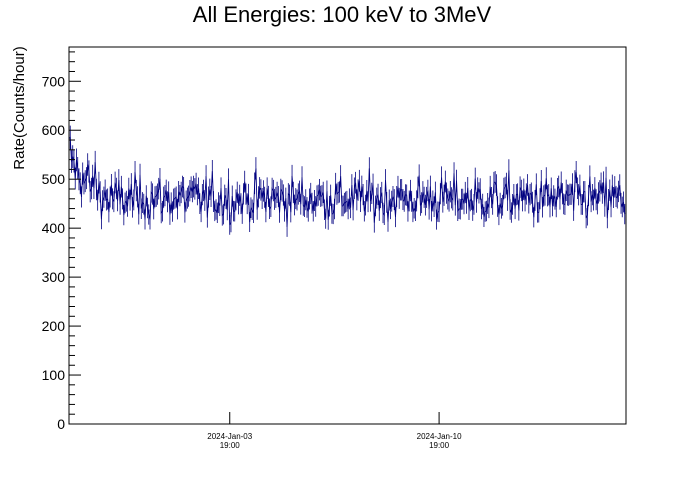  What do you see at coordinates (61, 424) in the screenshot?
I see `y-tick-label: 0` at bounding box center [61, 424].